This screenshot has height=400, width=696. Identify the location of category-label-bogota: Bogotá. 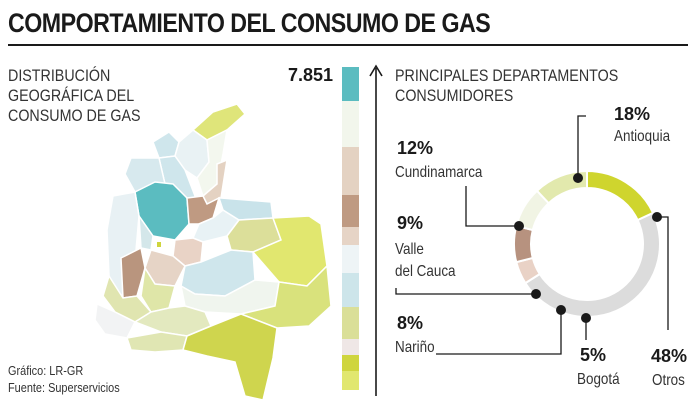
(598, 379).